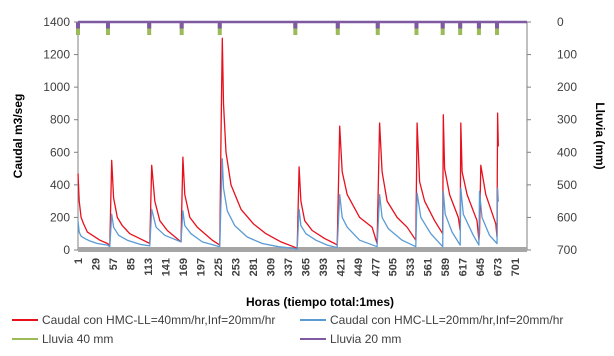 This screenshot has height=356, width=614. Describe the element at coordinates (60, 120) in the screenshot. I see `y-tick-label: 800` at that location.